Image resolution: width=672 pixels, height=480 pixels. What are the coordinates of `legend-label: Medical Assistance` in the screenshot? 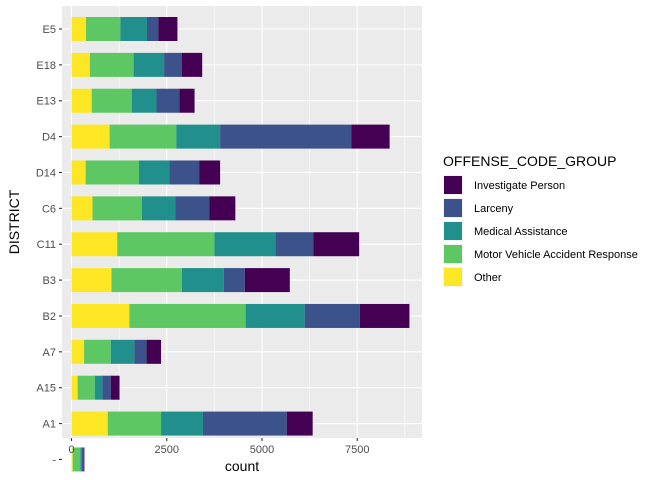 It's located at (521, 232).